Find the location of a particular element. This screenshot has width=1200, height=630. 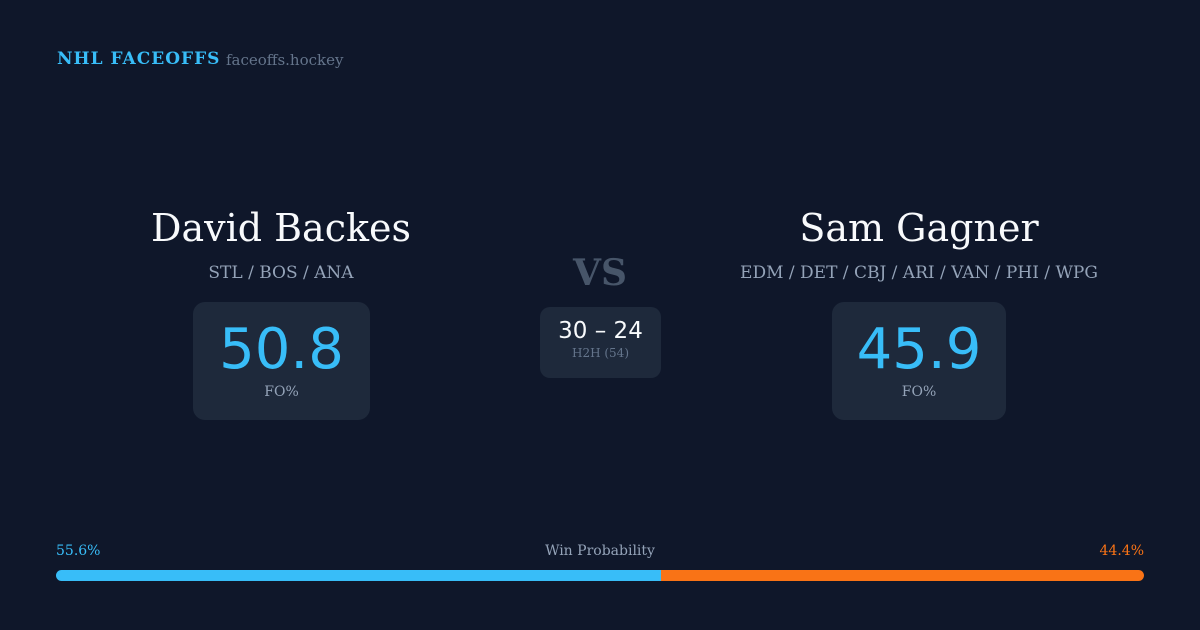

win-probability-label: Win Probability is located at coordinates (600, 551).